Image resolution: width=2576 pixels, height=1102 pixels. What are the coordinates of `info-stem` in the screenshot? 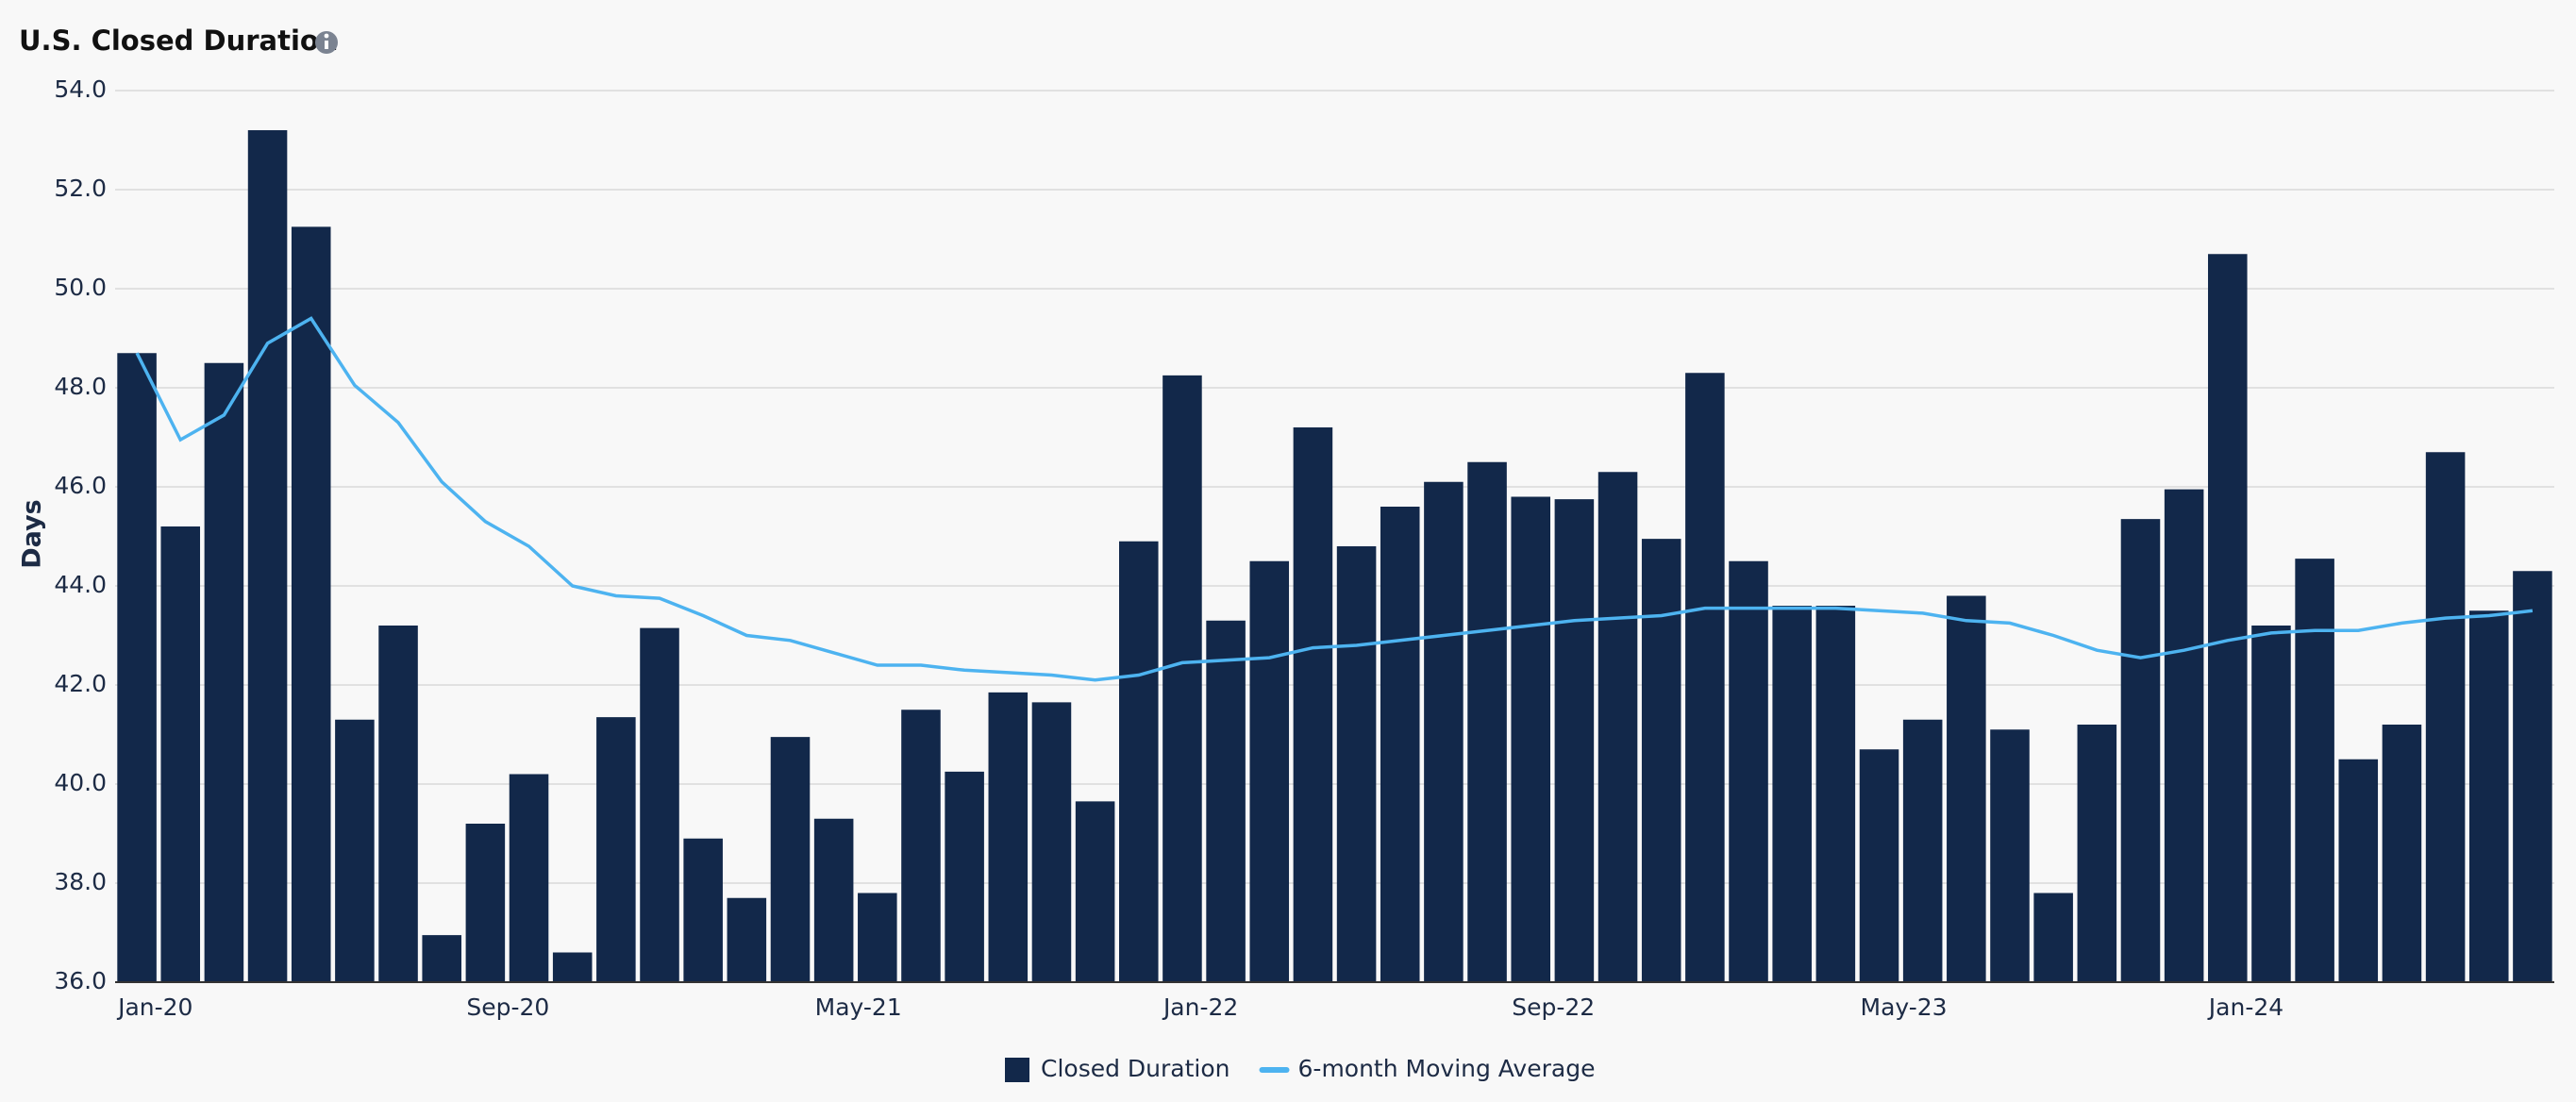 It's located at (326, 45).